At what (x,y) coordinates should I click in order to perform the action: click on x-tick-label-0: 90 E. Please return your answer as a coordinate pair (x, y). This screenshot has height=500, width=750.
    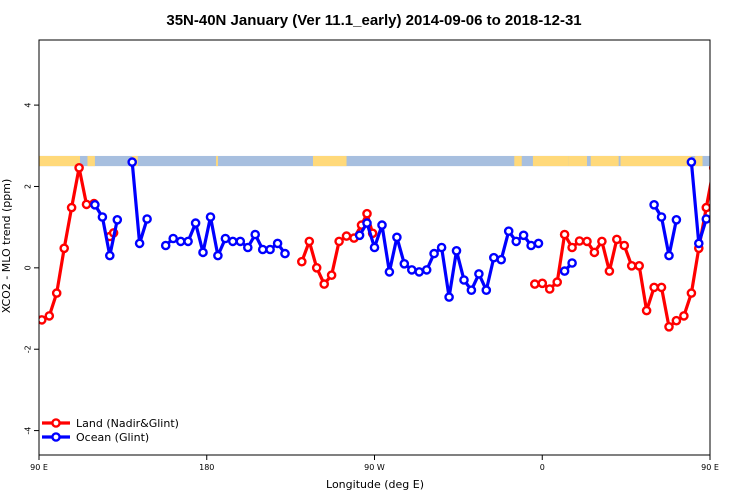
    Looking at the image, I should click on (39, 467).